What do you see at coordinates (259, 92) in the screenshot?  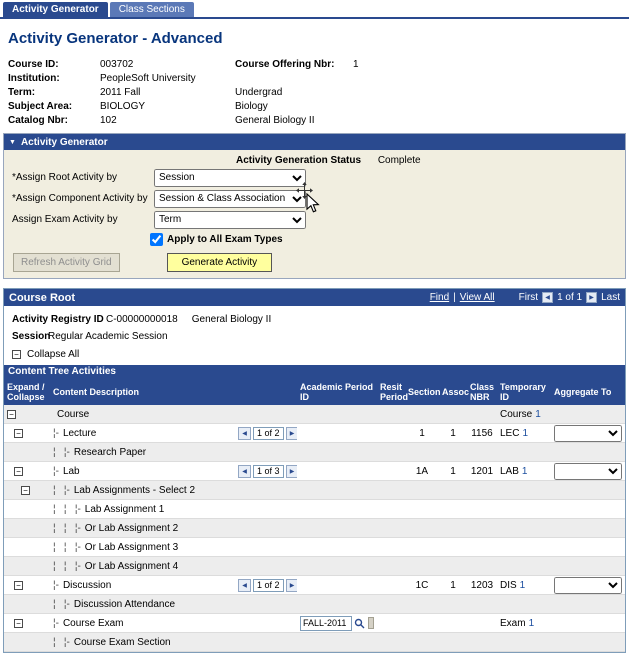 I see `career-value: Undergrad` at bounding box center [259, 92].